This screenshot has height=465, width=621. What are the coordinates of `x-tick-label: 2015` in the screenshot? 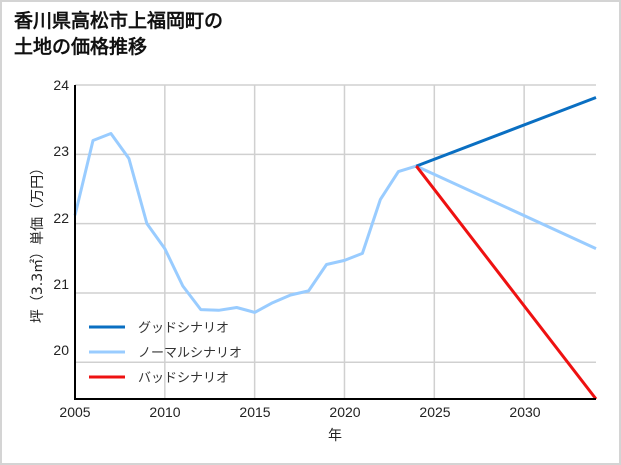 It's located at (254, 412).